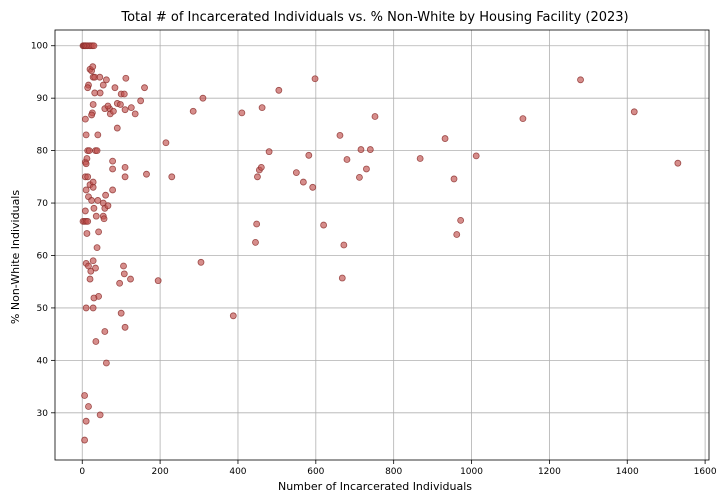 The height and width of the screenshot is (504, 720). Describe the element at coordinates (43, 152) in the screenshot. I see `y-tick-label: 80` at that location.